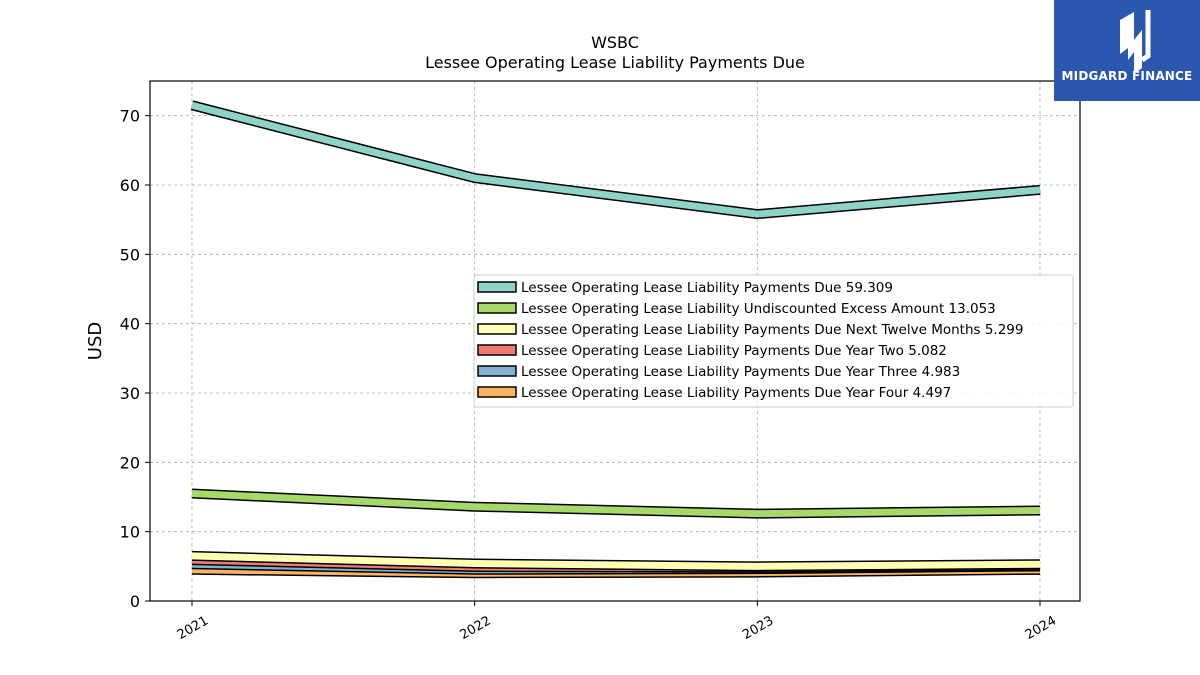  I want to click on x-tick-label: 2022, so click(476, 628).